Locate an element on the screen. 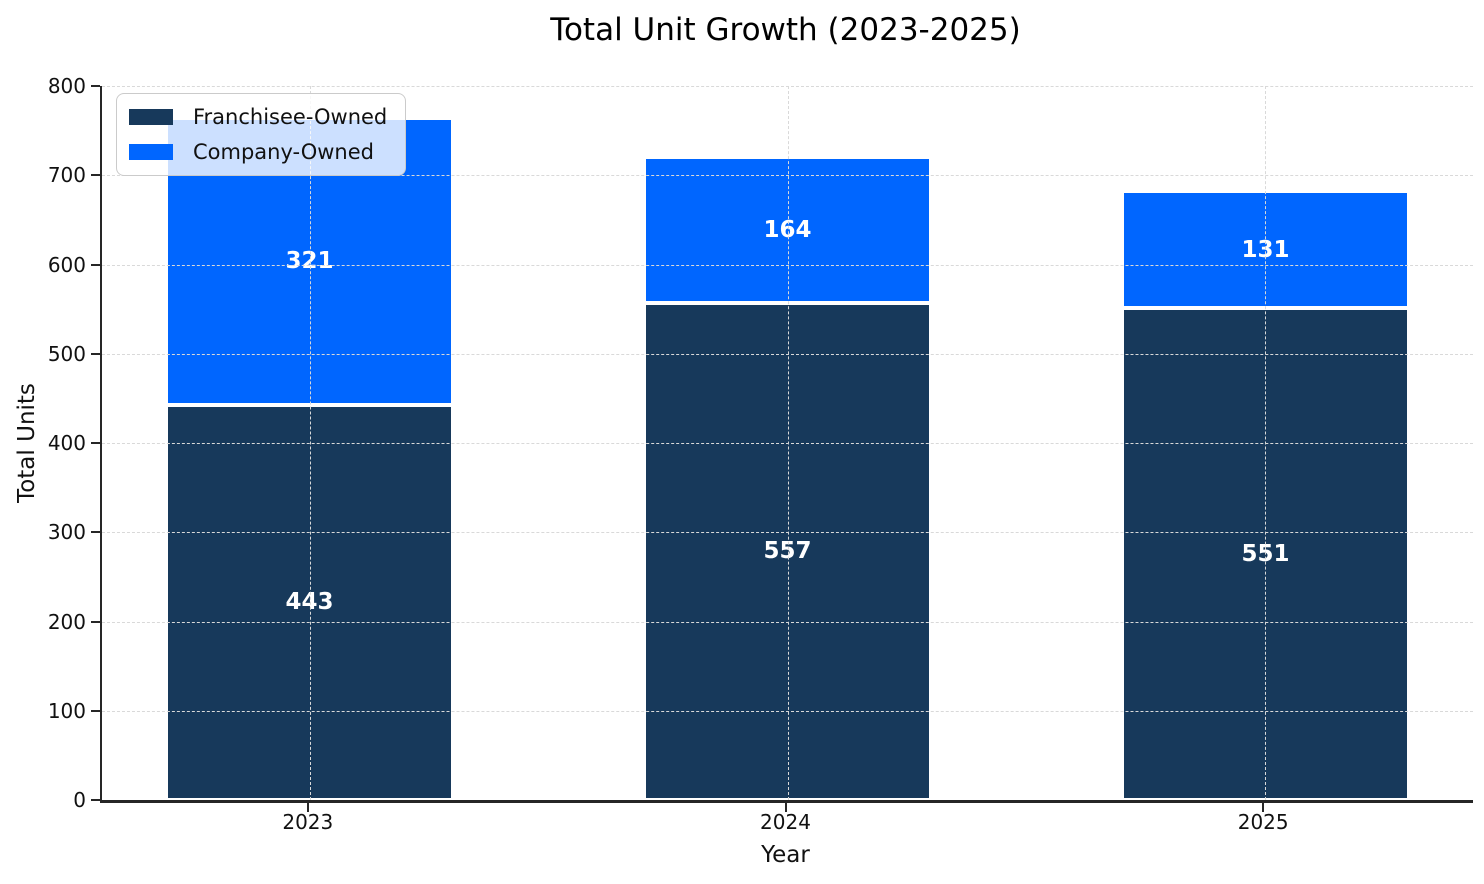  x-tick-label: 2025 is located at coordinates (1263, 822).